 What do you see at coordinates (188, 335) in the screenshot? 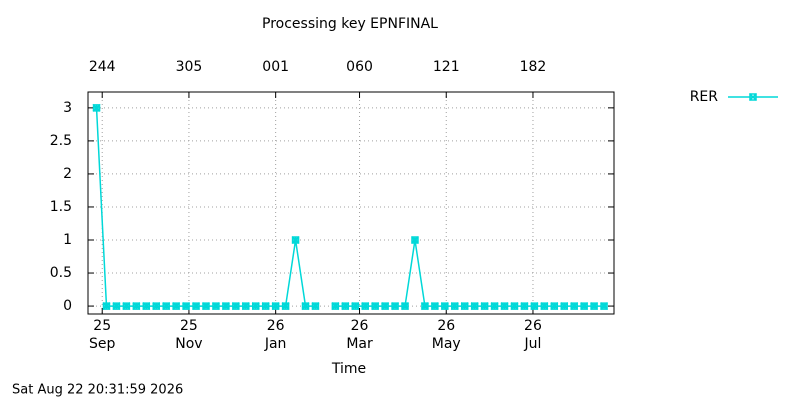
I see `x-tick-label: 25 Nov` at bounding box center [188, 335].